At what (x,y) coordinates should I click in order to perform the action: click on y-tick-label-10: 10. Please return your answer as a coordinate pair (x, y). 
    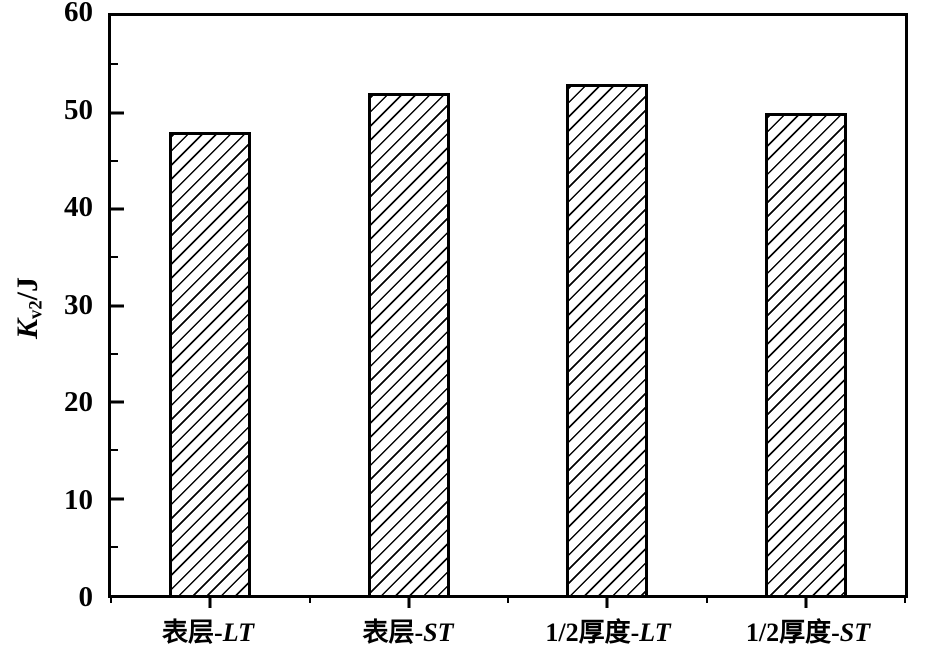
    Looking at the image, I should click on (78, 499).